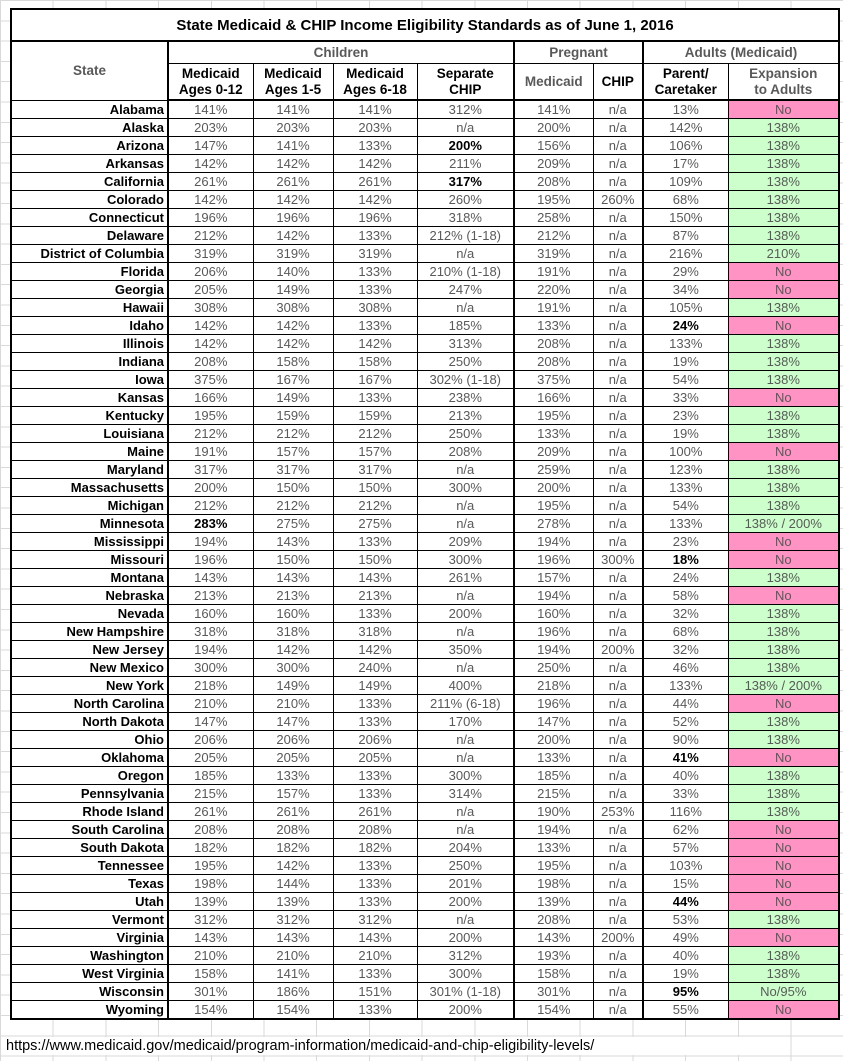  What do you see at coordinates (465, 451) in the screenshot?
I see `separate-chip-cell: 208%` at bounding box center [465, 451].